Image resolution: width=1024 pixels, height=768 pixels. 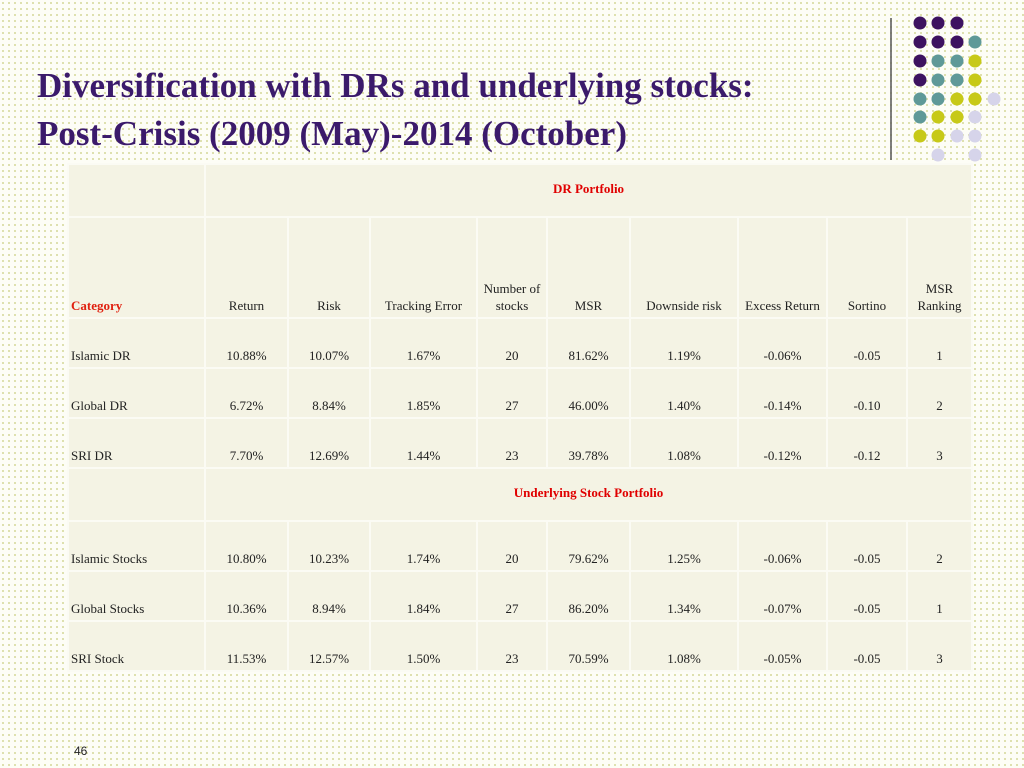 What do you see at coordinates (246, 343) in the screenshot?
I see `cell: 10.88%` at bounding box center [246, 343].